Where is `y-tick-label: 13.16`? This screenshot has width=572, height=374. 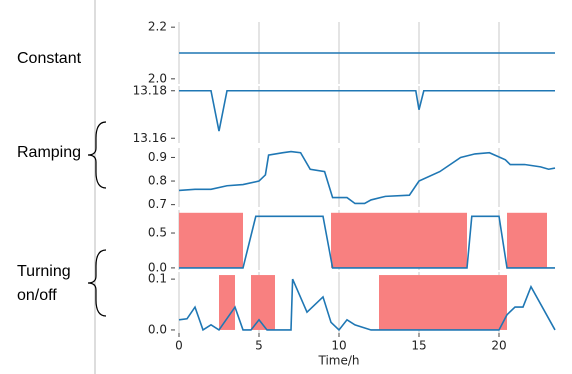 y-tick-label: 13.16 is located at coordinates (150, 138).